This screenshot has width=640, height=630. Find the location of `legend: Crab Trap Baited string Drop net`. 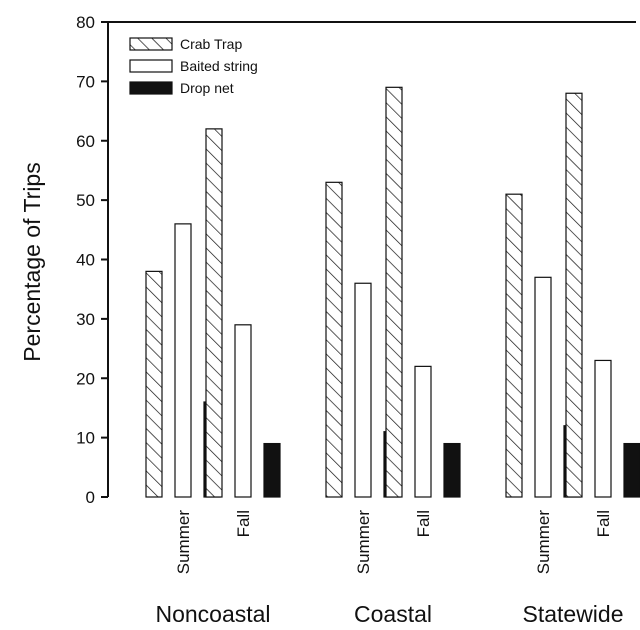

legend: Crab Trap Baited string Drop net is located at coordinates (193, 66).